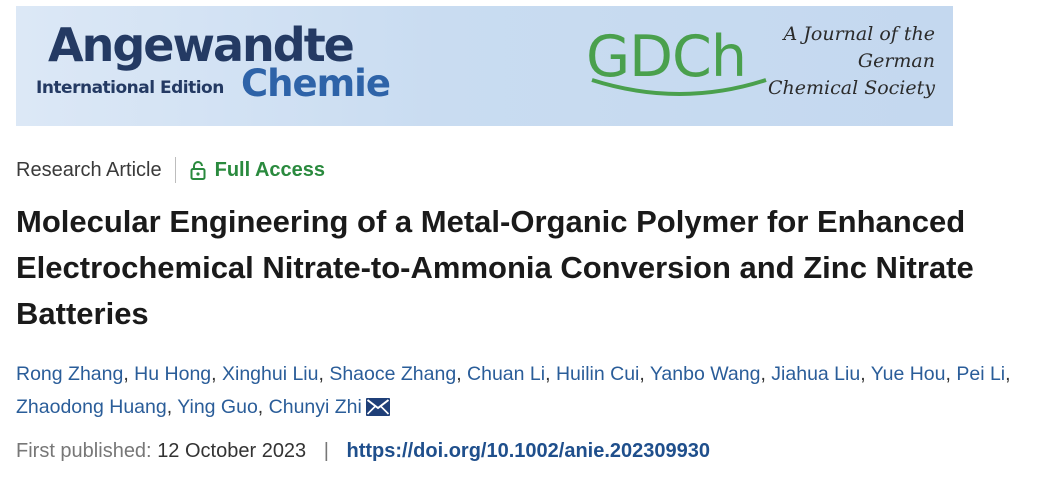 The image size is (1039, 480). I want to click on author-link: Shaoce Zhang, so click(393, 374).